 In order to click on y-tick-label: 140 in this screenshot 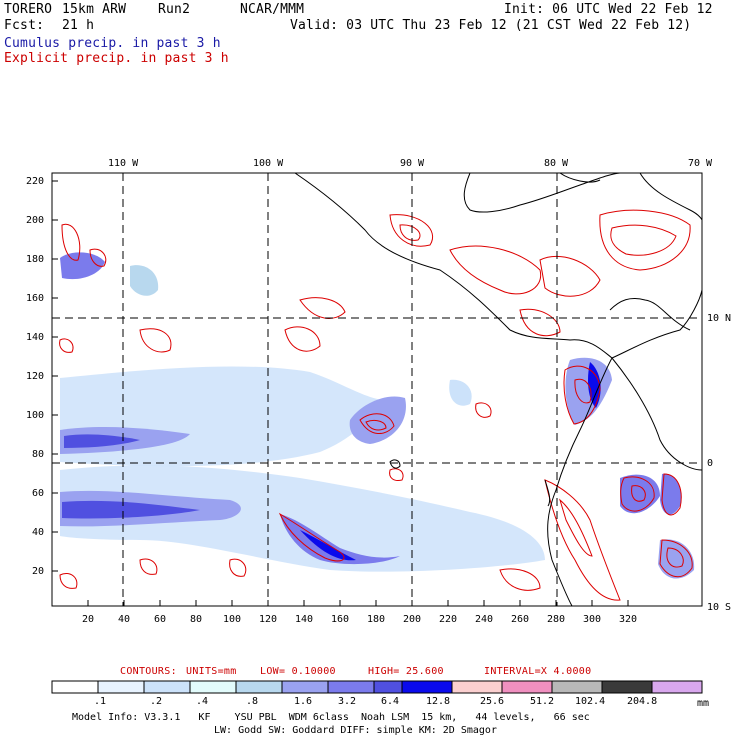, I will do `click(35, 337)`.